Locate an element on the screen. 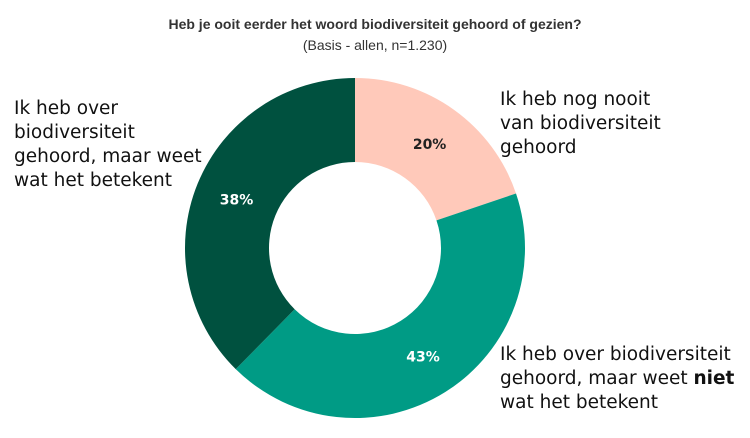 This screenshot has height=438, width=750. donut-slice is located at coordinates (436, 149).